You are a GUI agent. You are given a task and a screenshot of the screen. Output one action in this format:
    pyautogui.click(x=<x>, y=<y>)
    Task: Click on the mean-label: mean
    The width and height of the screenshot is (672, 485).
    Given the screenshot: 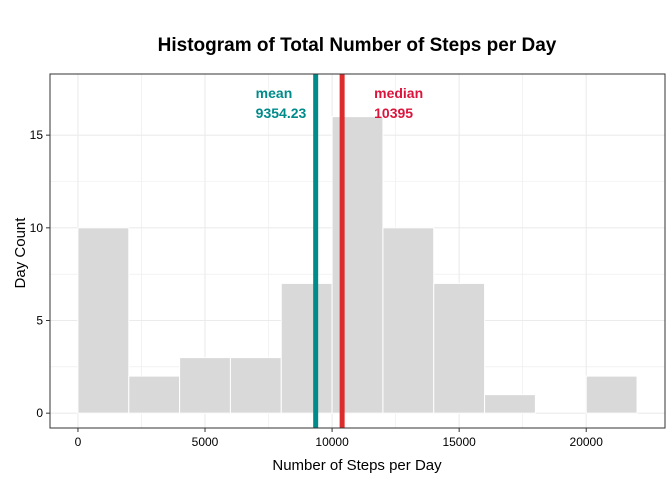 What is the action you would take?
    pyautogui.click(x=274, y=93)
    